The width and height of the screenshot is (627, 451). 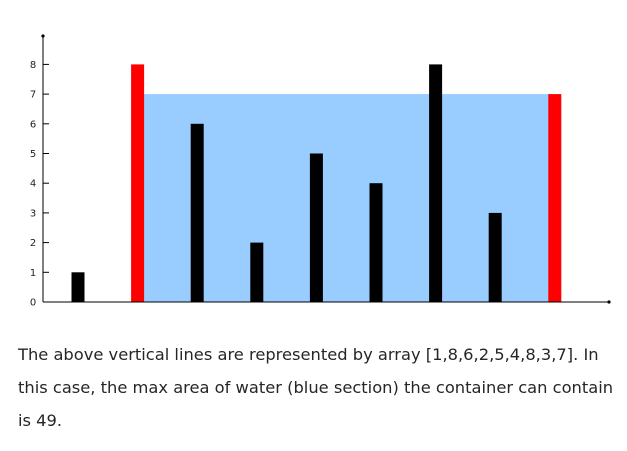 What do you see at coordinates (39, 184) in the screenshot?
I see `y-axis-ticks: 0 1 2 3 4 5 6 7 8` at bounding box center [39, 184].